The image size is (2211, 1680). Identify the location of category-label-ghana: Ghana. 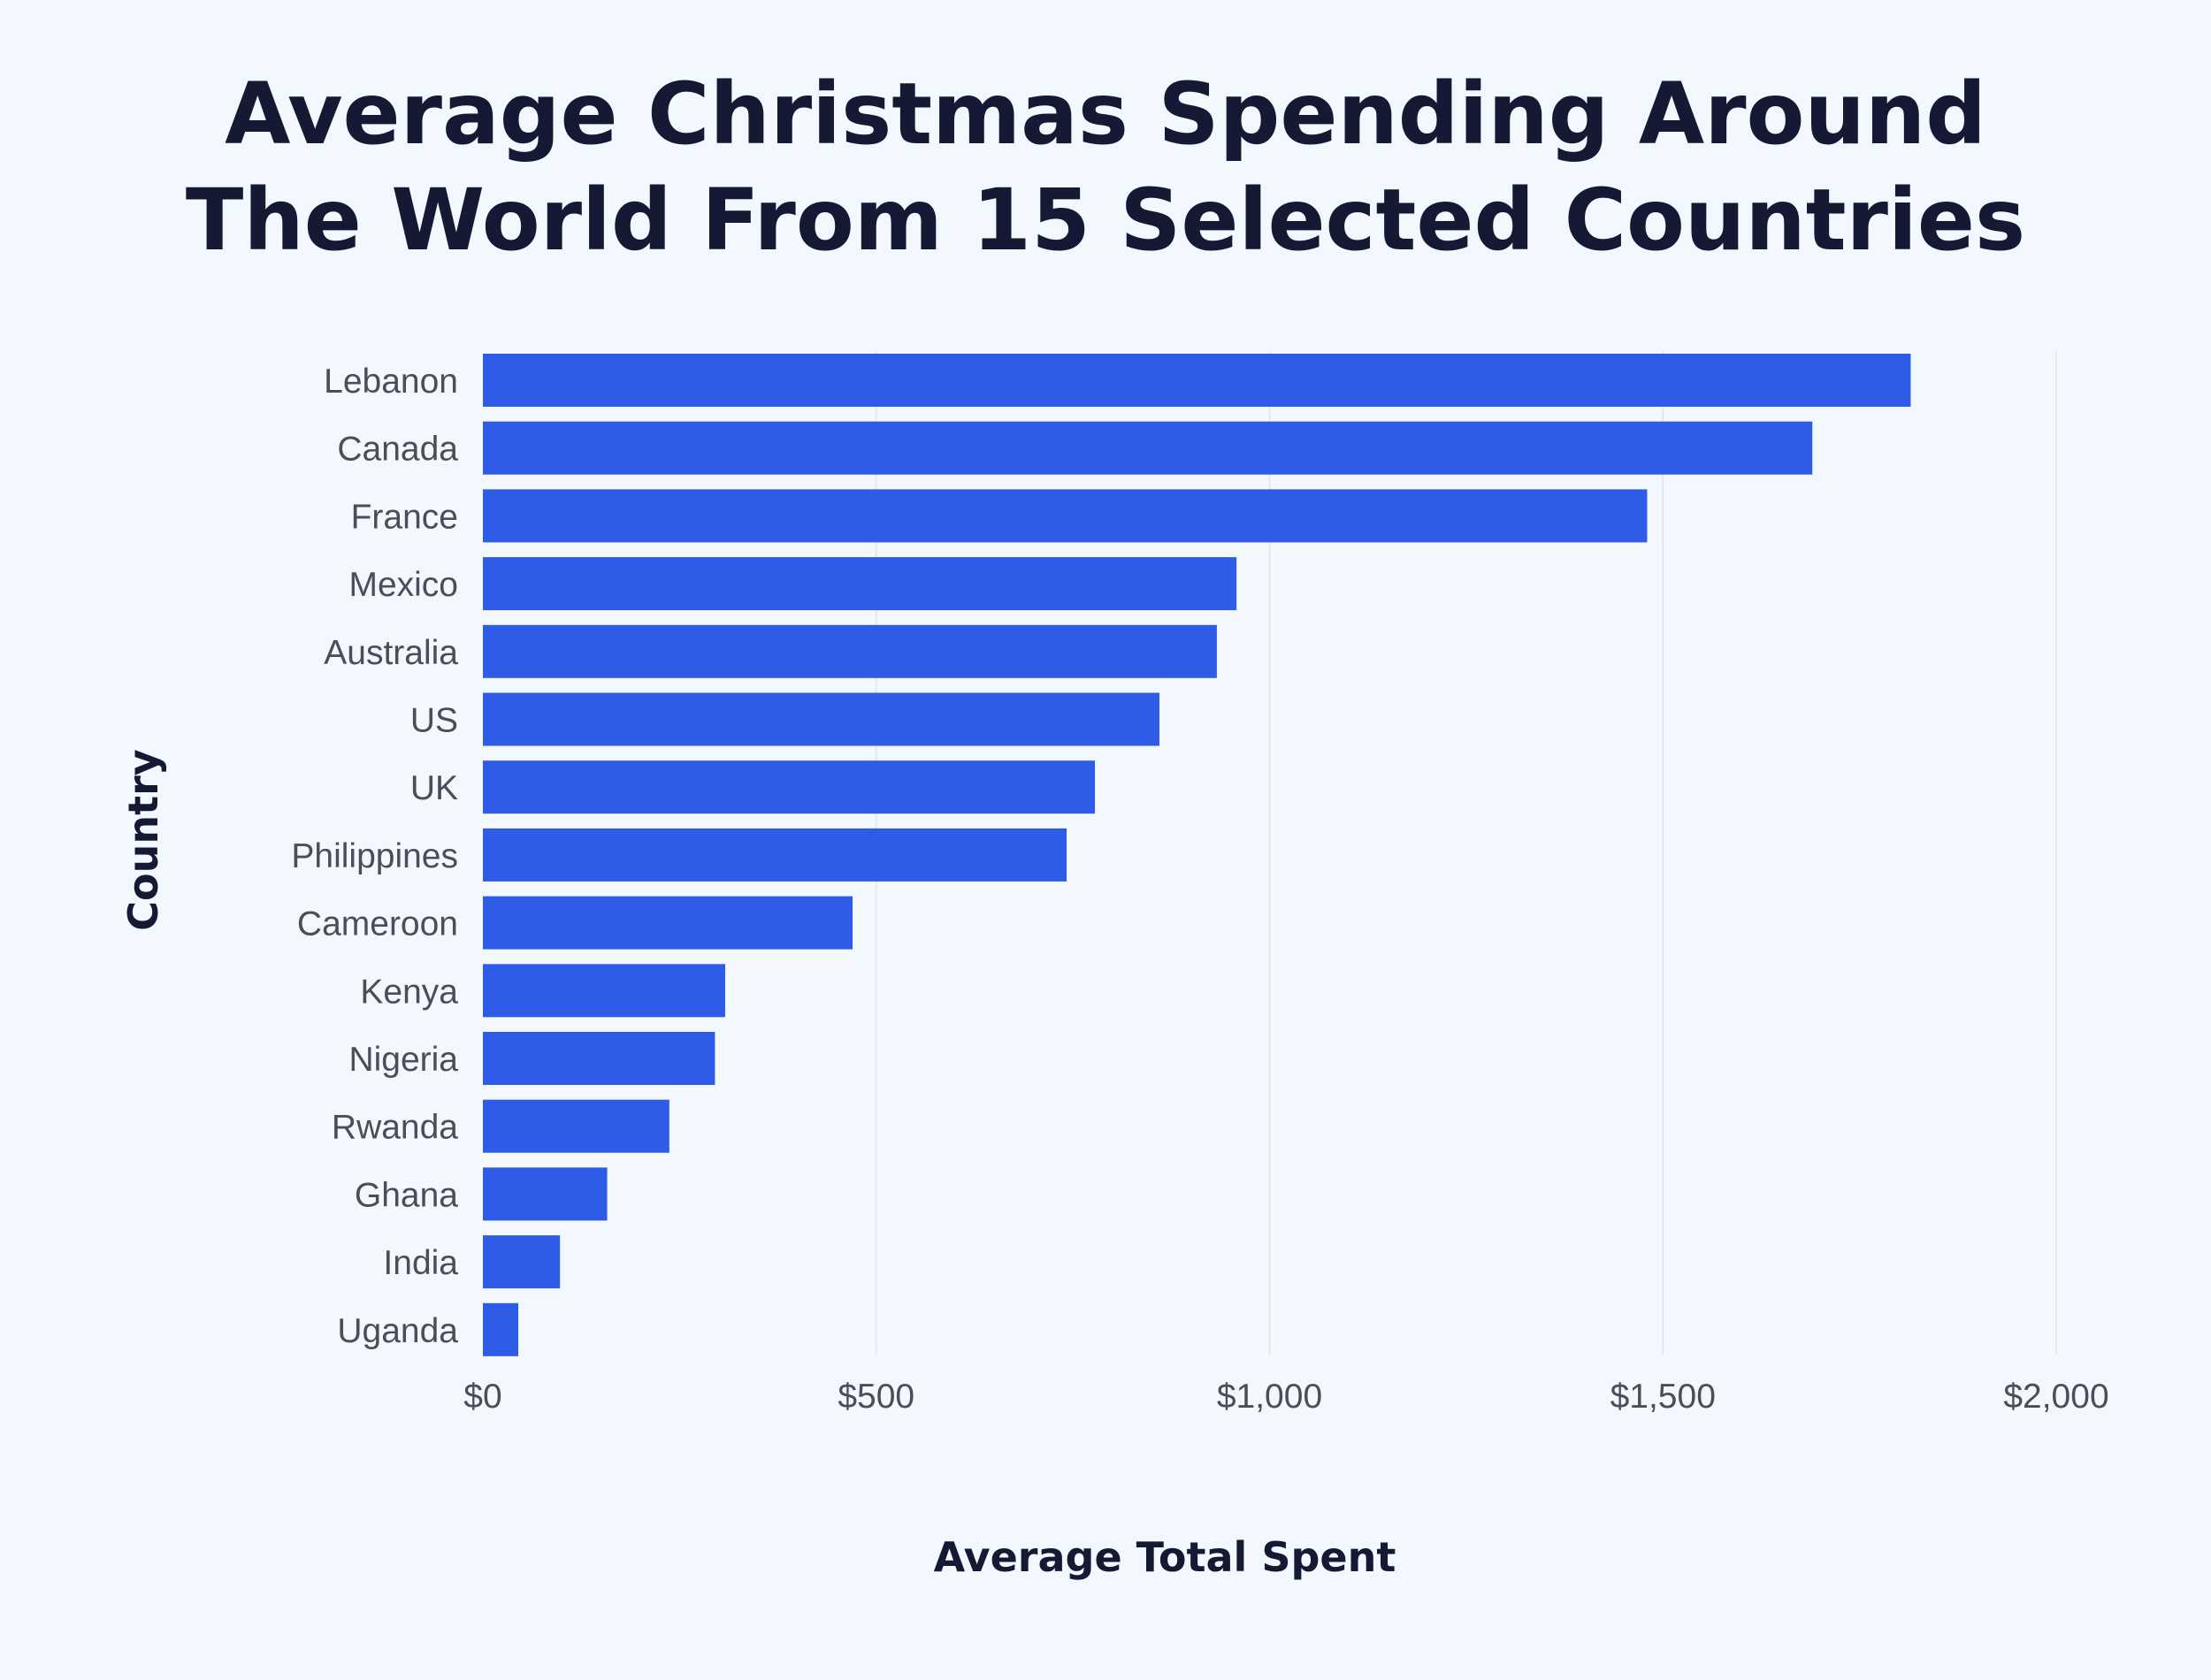
(406, 1195).